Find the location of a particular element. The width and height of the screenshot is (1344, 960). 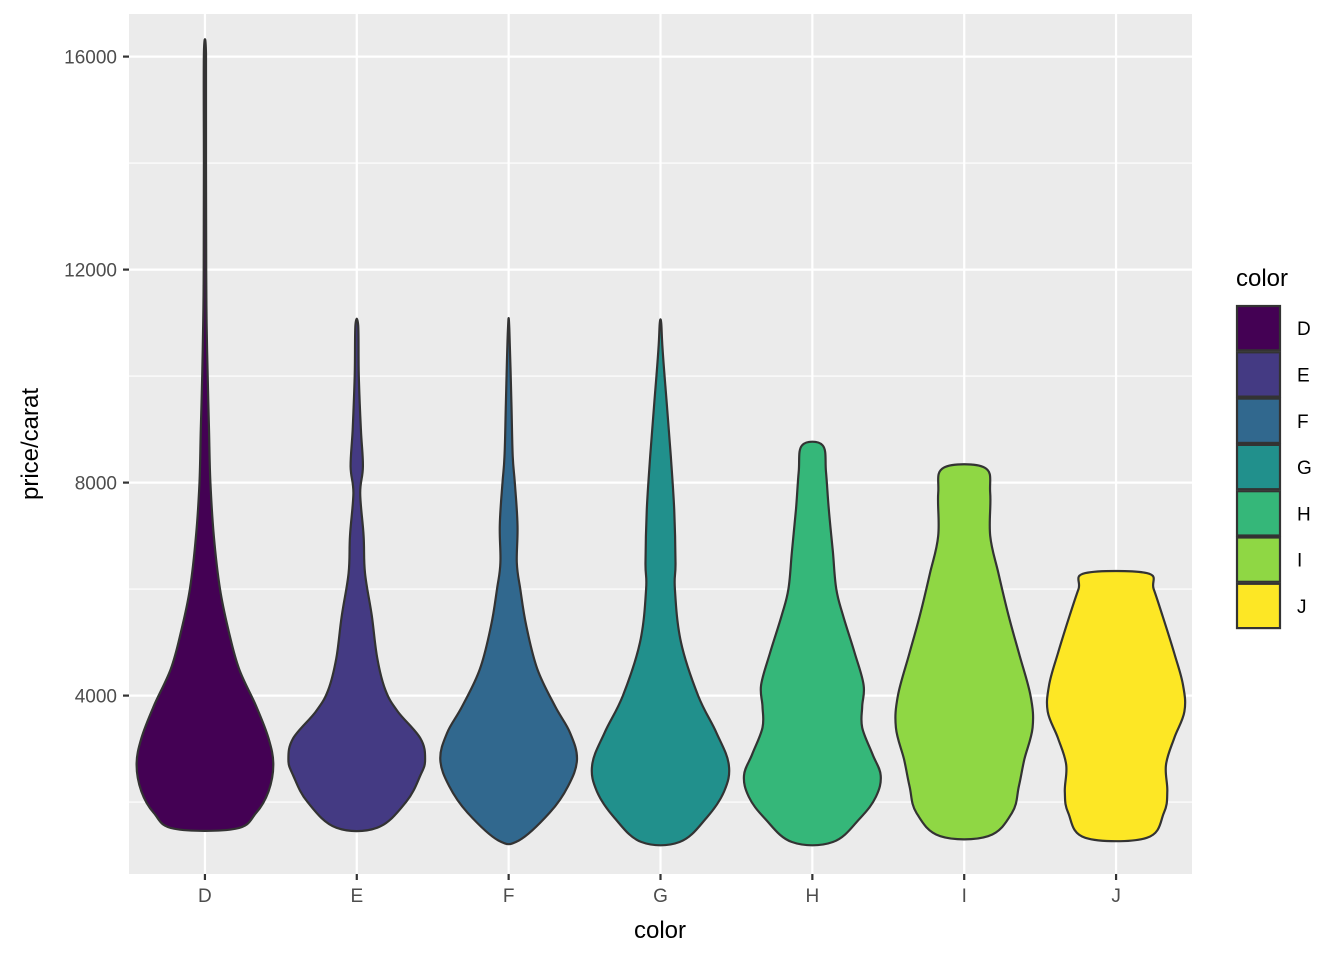

y-axis-title: price/carat is located at coordinates (30, 444).